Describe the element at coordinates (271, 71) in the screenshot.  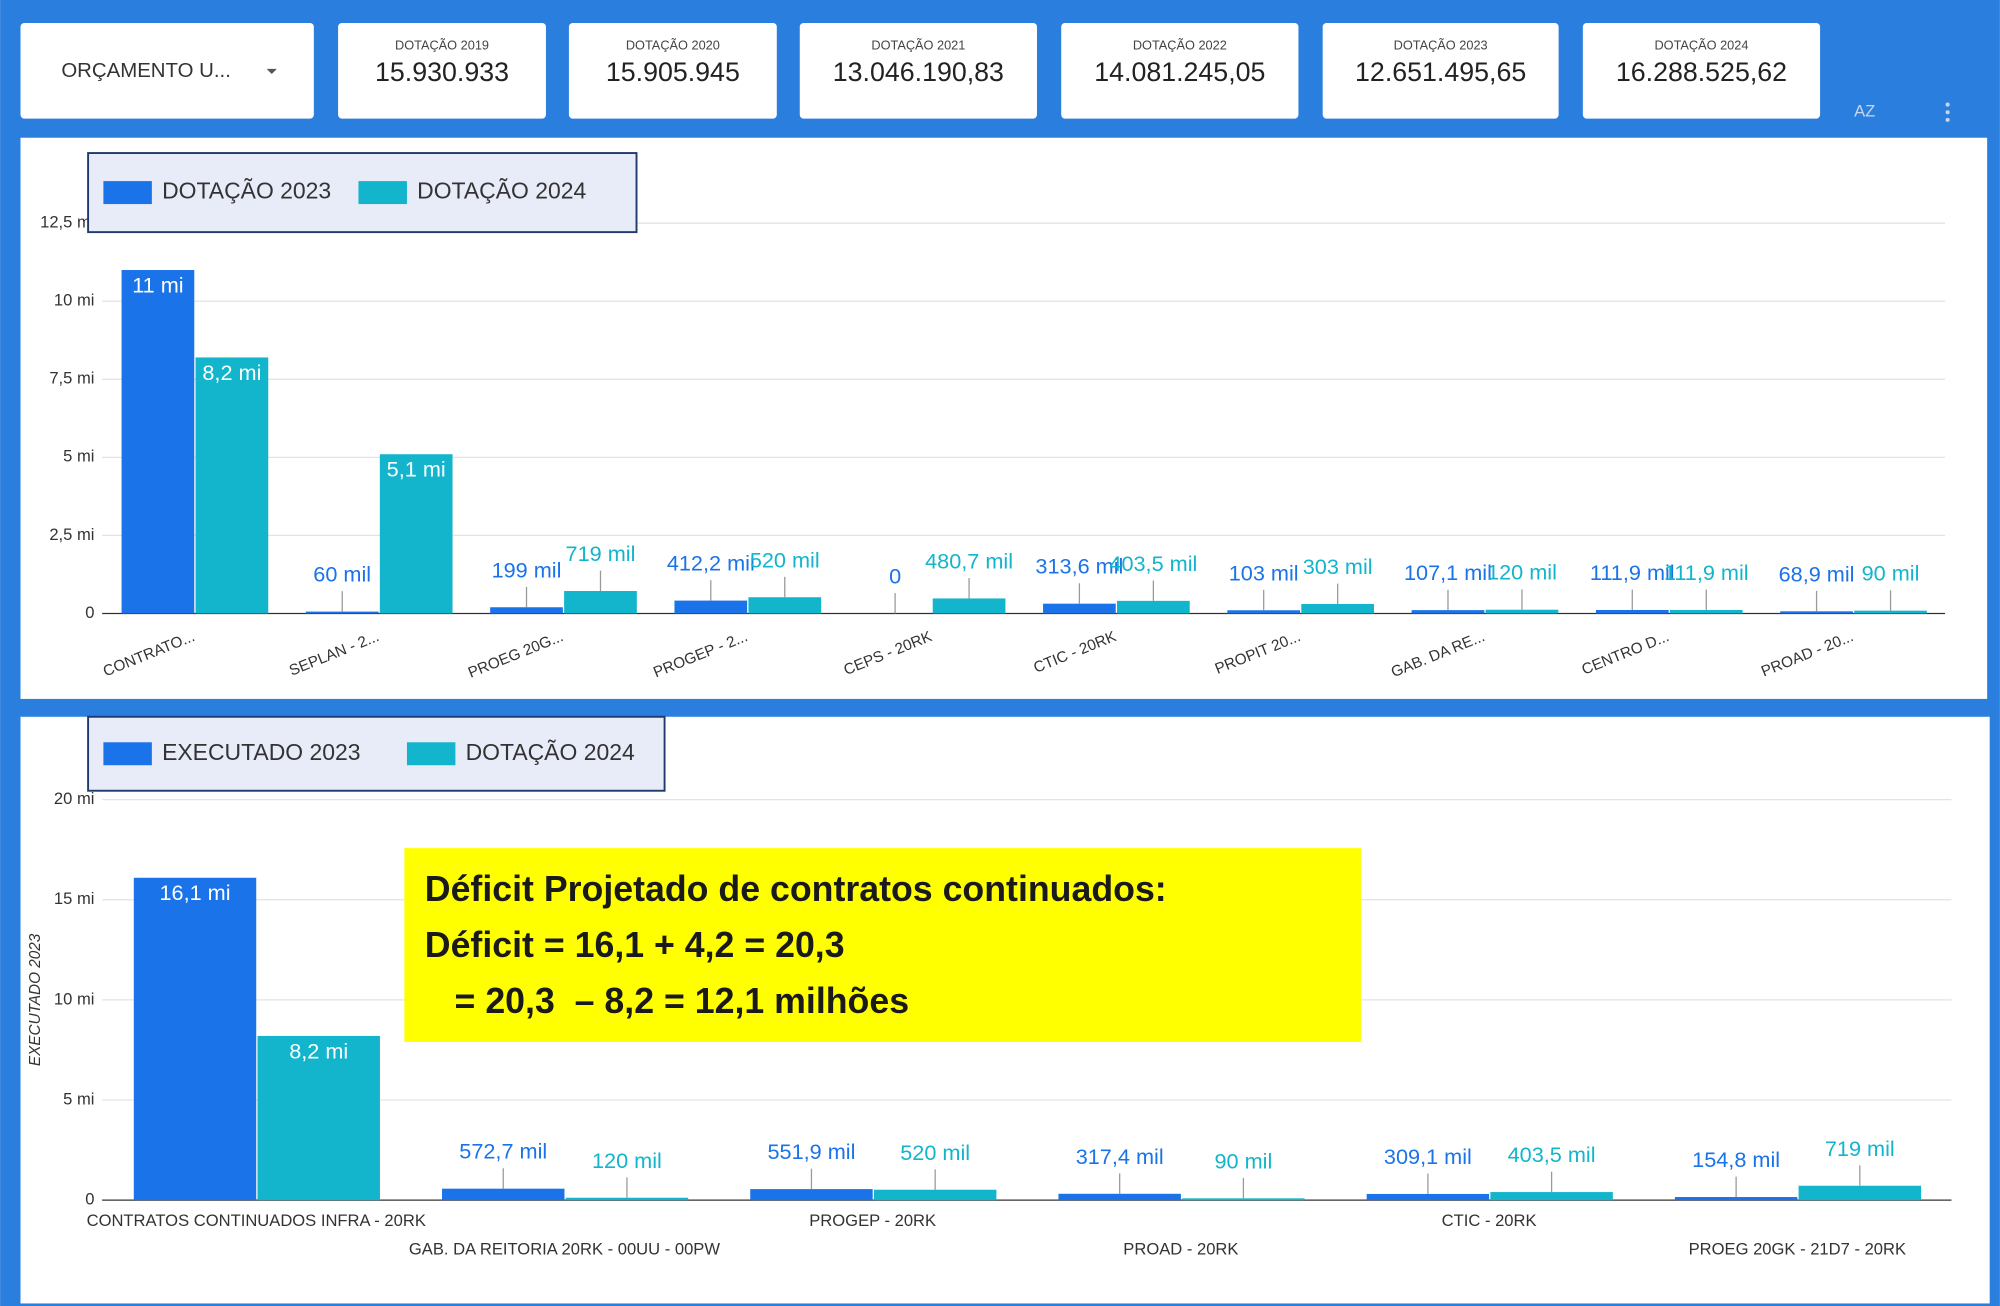
I see `dropdown-arrow` at that location.